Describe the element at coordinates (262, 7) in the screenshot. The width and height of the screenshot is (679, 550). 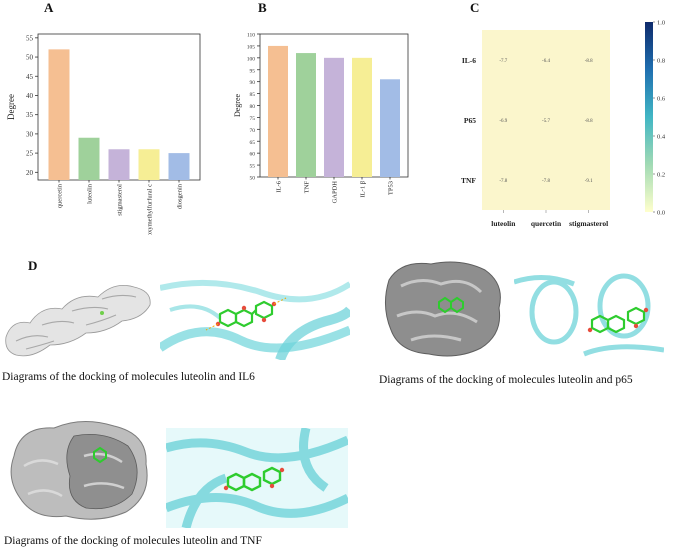
I see `panel-label-b: B` at that location.